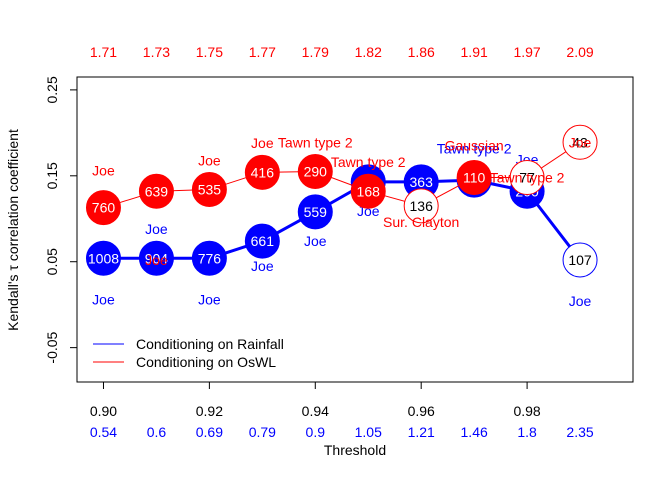 The width and height of the screenshot is (672, 480). Describe the element at coordinates (421, 411) in the screenshot. I see `x-tick-label: 0.96` at that location.